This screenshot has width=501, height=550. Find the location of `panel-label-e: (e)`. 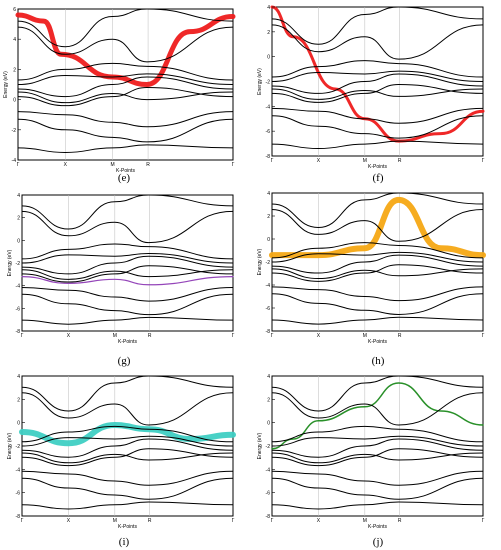

panel-label-e: (e) is located at coordinates (124, 178).